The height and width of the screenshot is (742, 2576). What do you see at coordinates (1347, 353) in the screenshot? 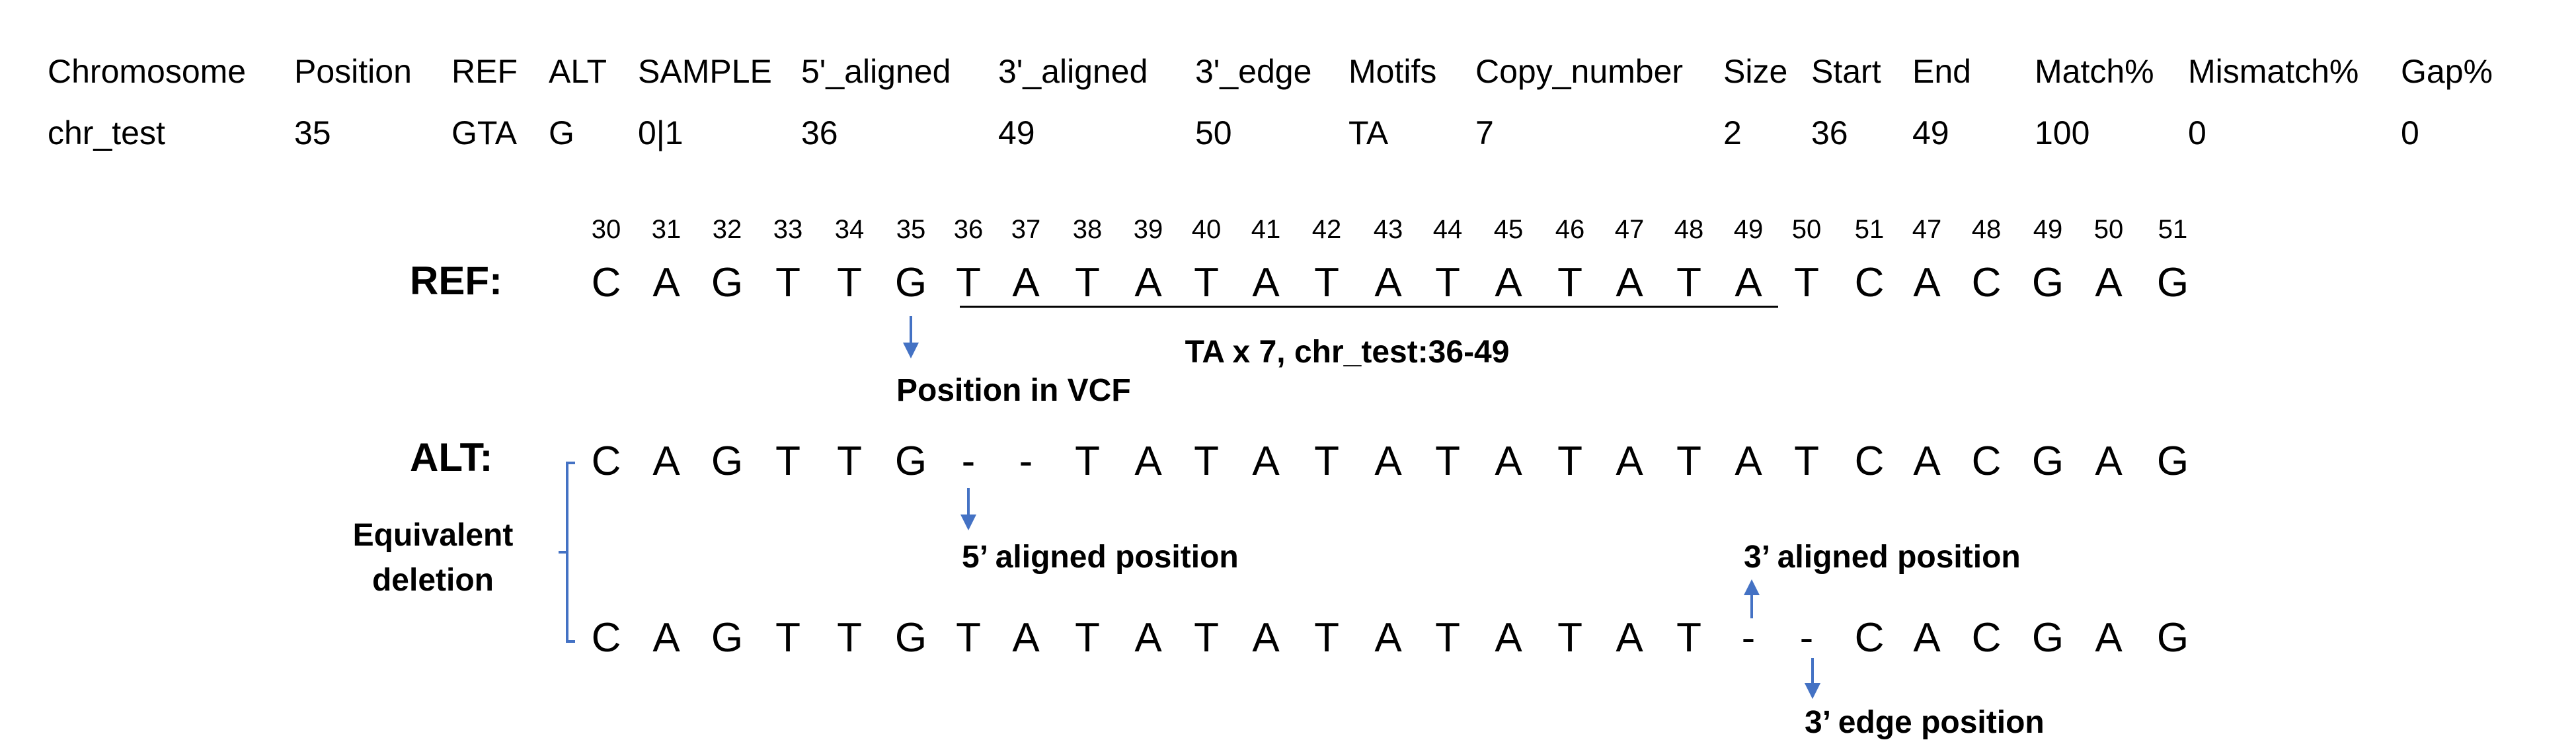
I see `repeat-annotation: TA x 7, chr_test:36-49` at bounding box center [1347, 353].